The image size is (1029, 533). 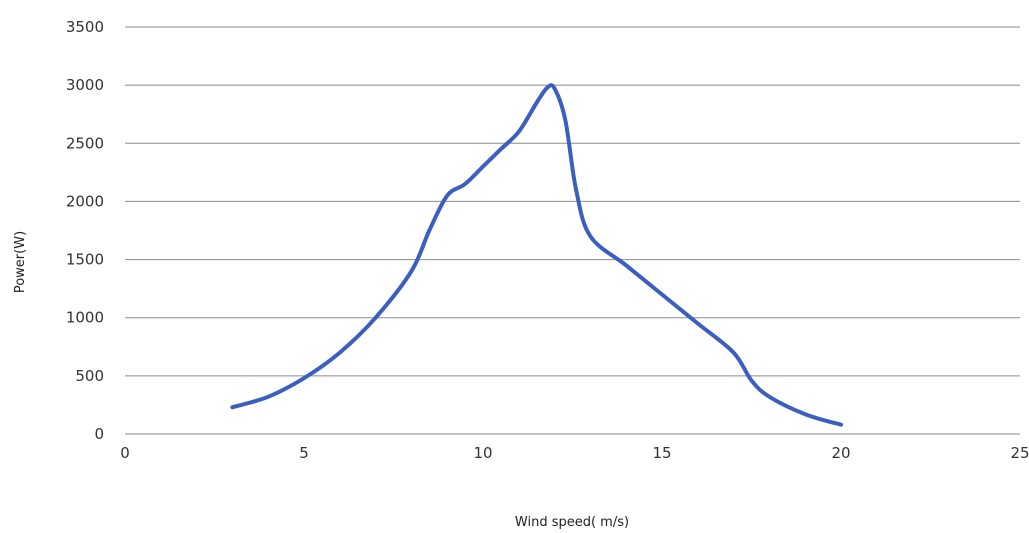 I want to click on y-axis-title: Power(W), so click(x=20, y=262).